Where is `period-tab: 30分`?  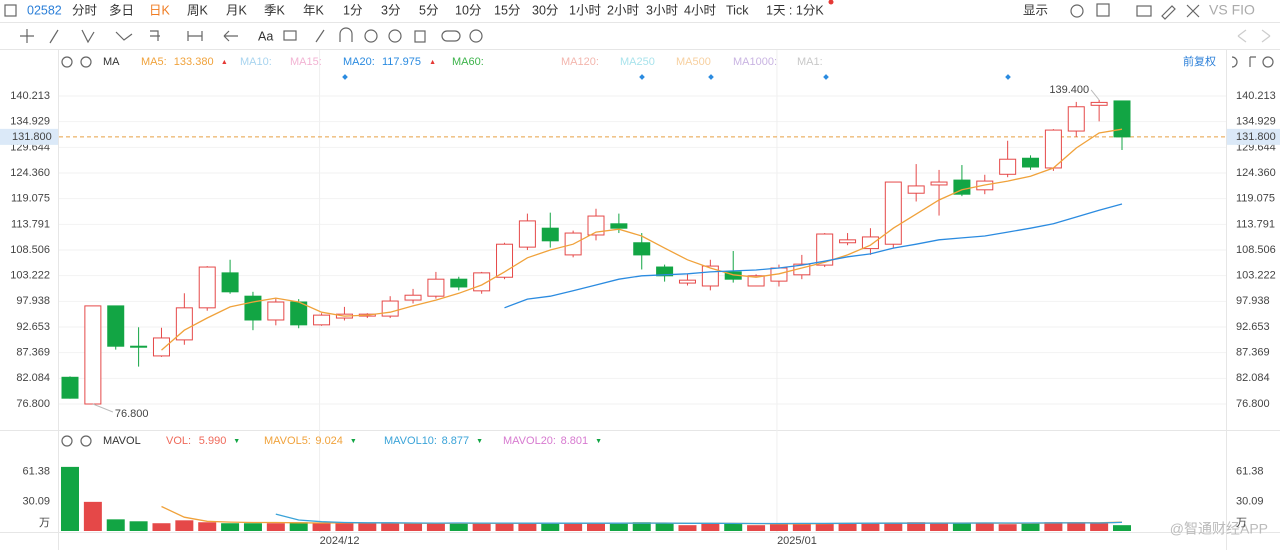 period-tab: 30分 is located at coordinates (545, 10).